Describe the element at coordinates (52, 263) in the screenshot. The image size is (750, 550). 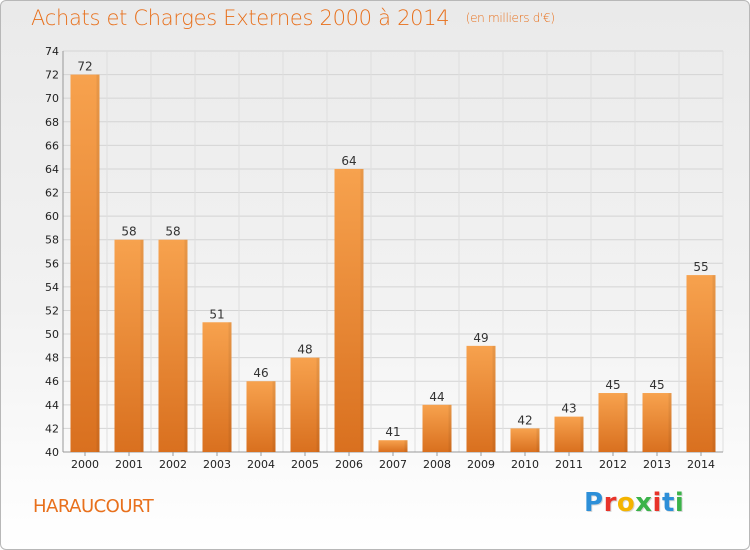
I see `y-tick-label: 56` at that location.